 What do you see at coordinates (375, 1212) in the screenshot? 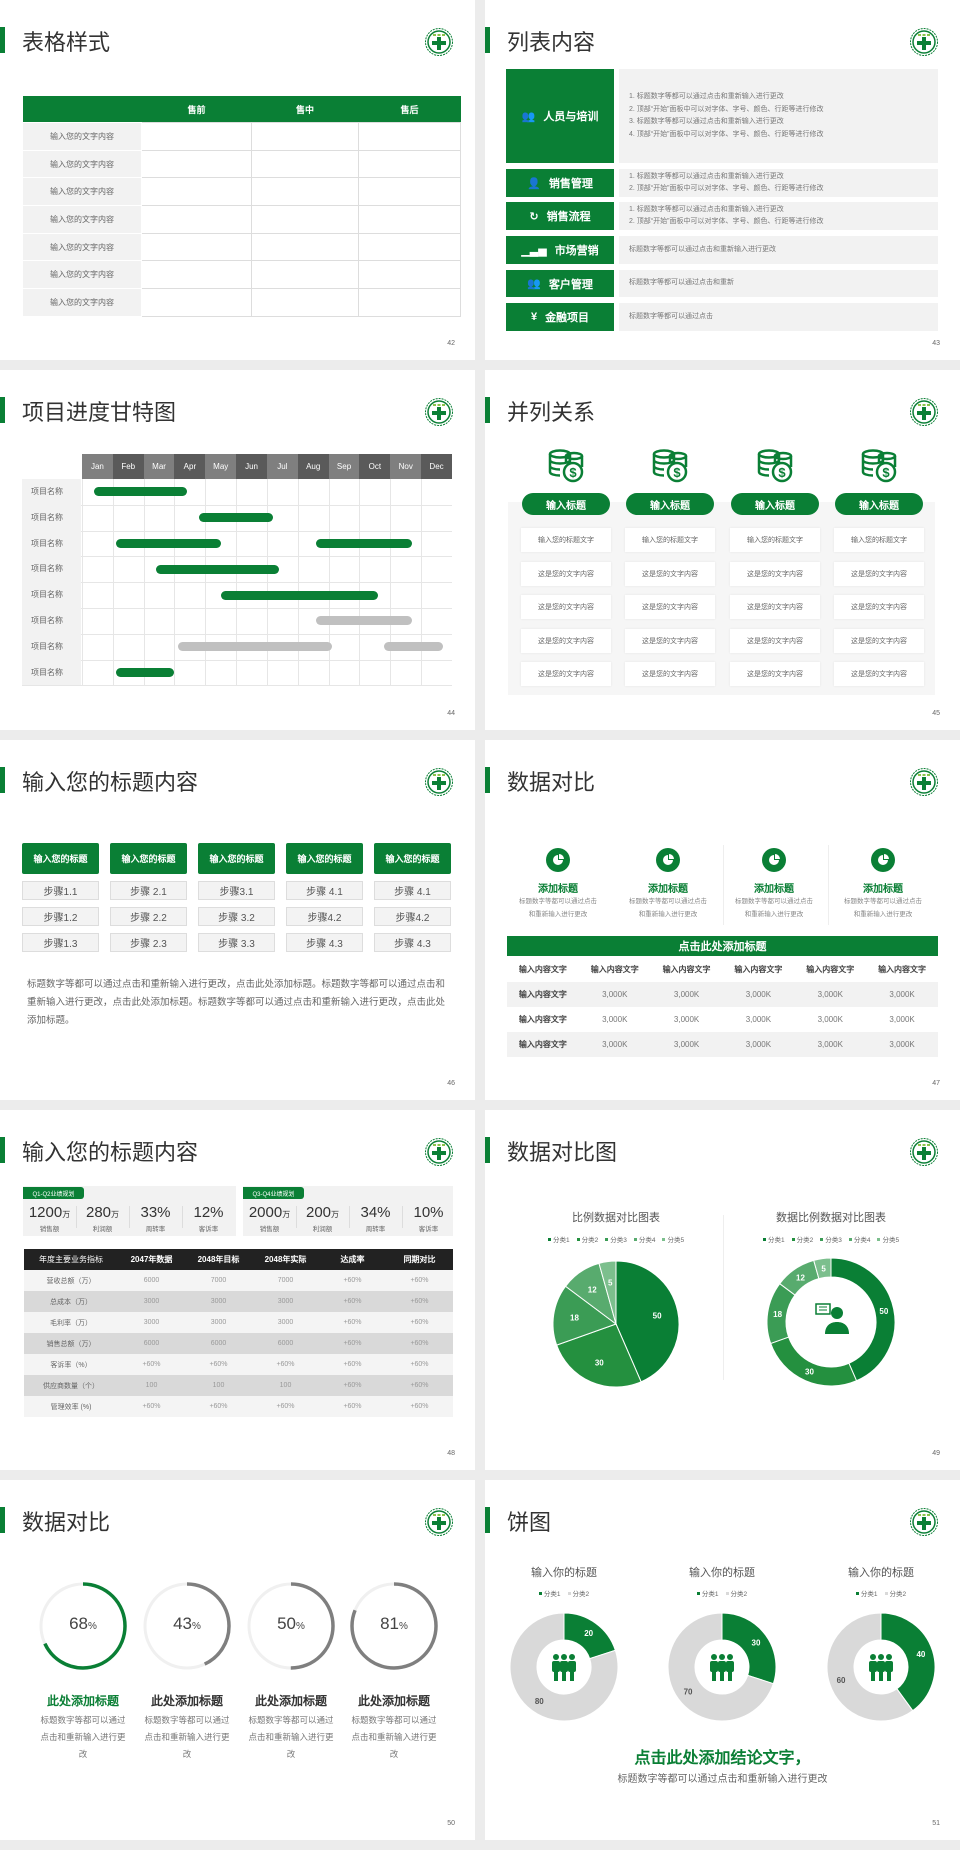
I see `kpi-number: 34%` at bounding box center [375, 1212].